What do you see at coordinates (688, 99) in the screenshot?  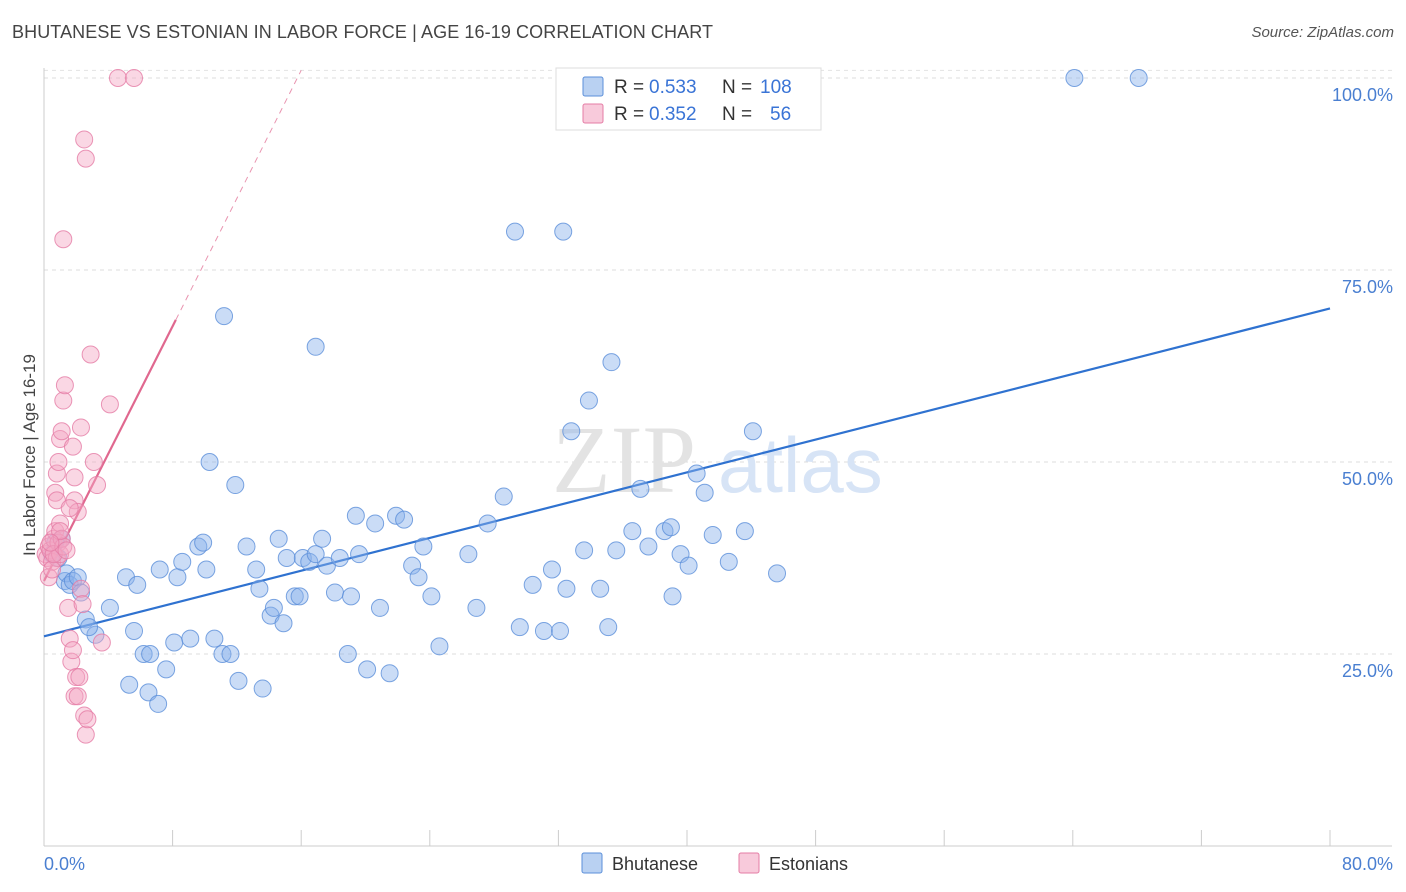 I see `stats-legend: R = 0.533 N = 108 R = 0.352 N = 56` at bounding box center [688, 99].